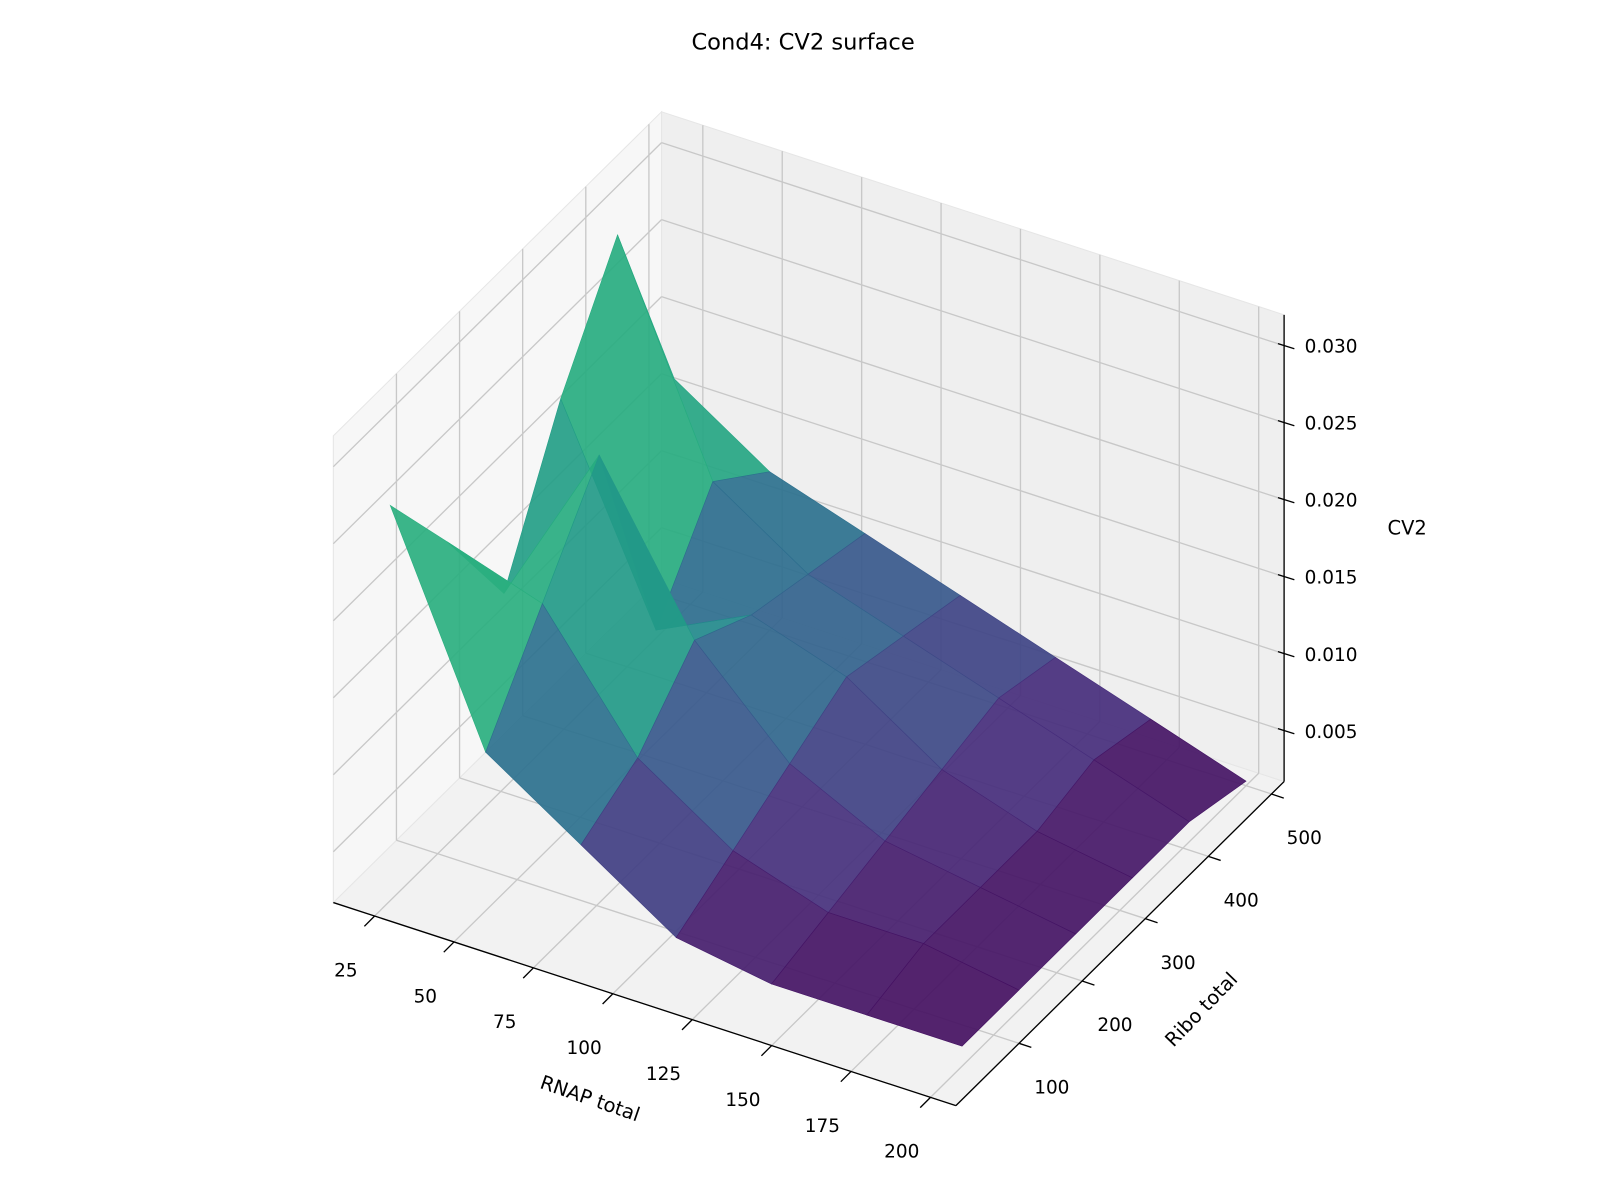 The height and width of the screenshot is (1200, 1600). What do you see at coordinates (663, 1074) in the screenshot?
I see `x-tick-label: 125` at bounding box center [663, 1074].